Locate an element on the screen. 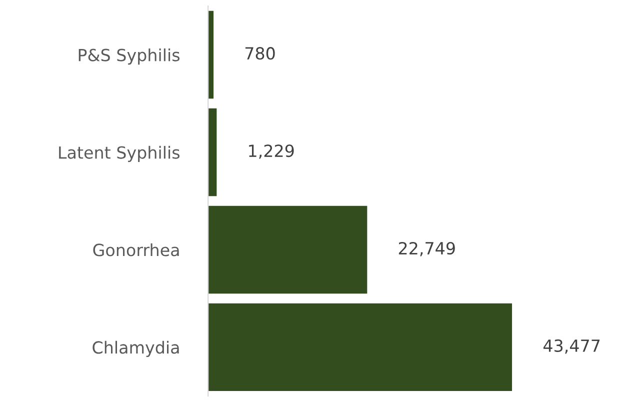 The width and height of the screenshot is (623, 404). y-tick-label: Latent Syphilis is located at coordinates (119, 154).